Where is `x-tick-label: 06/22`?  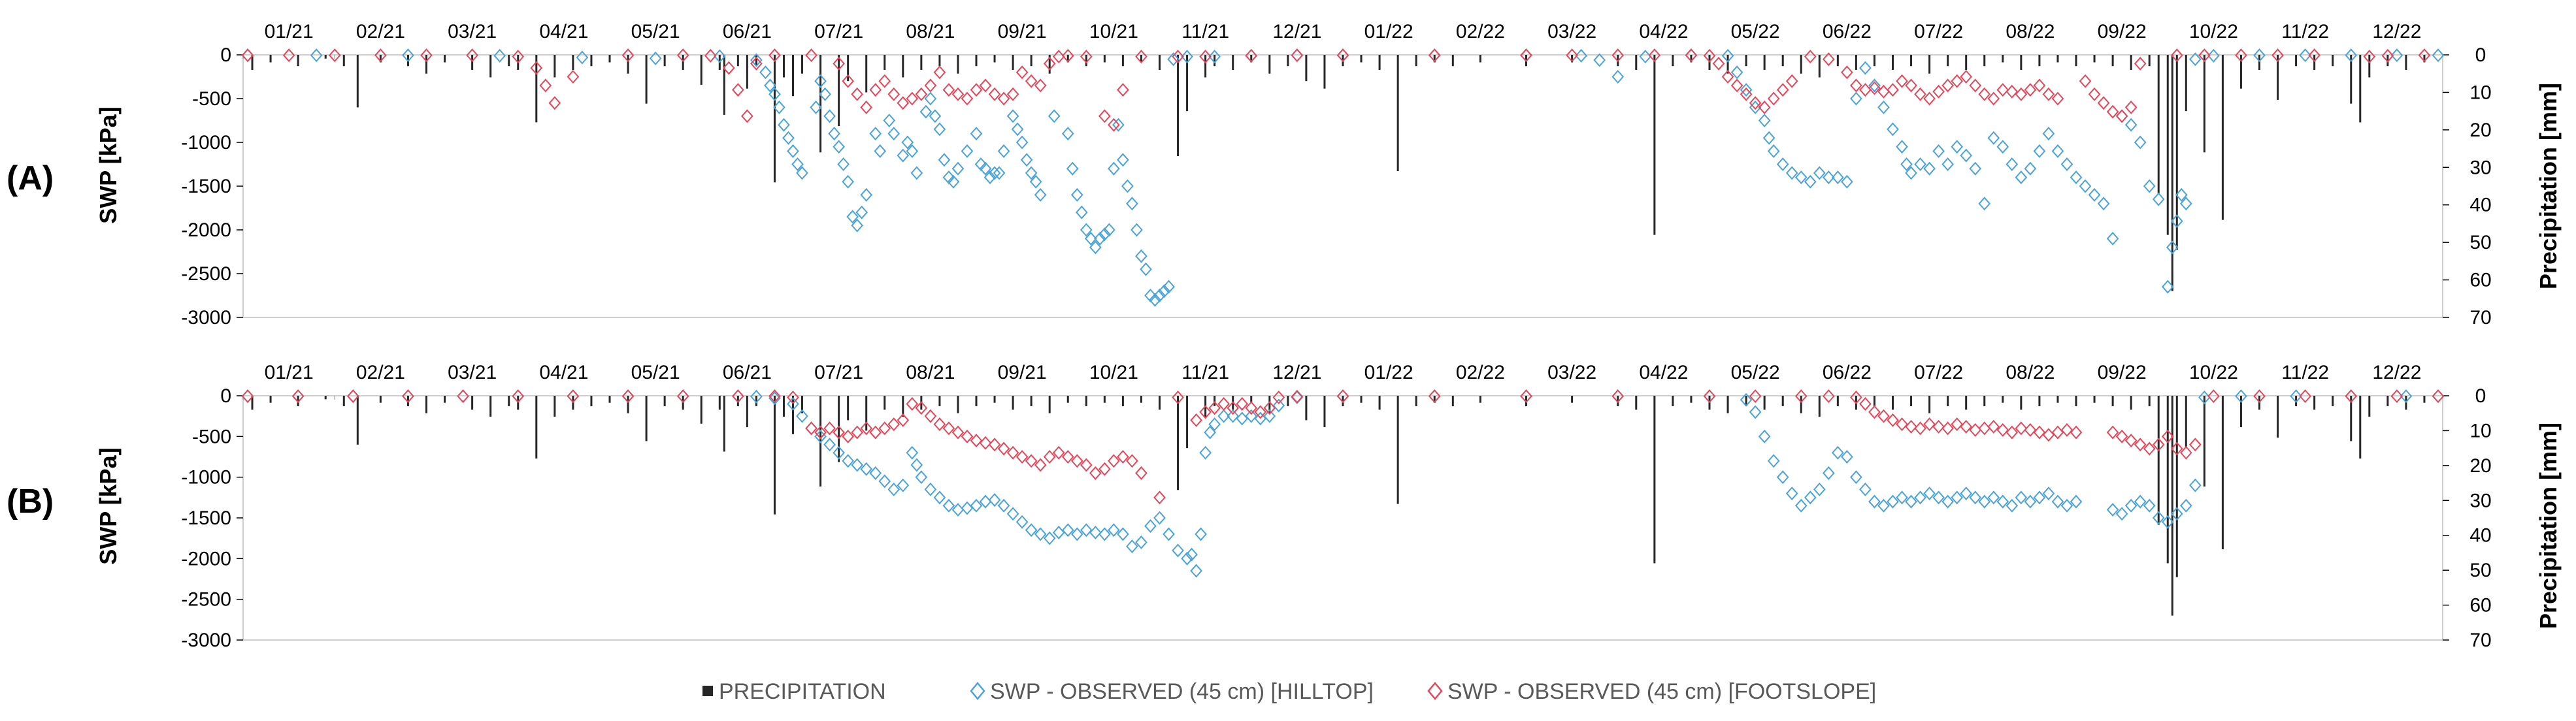 x-tick-label: 06/22 is located at coordinates (1847, 31).